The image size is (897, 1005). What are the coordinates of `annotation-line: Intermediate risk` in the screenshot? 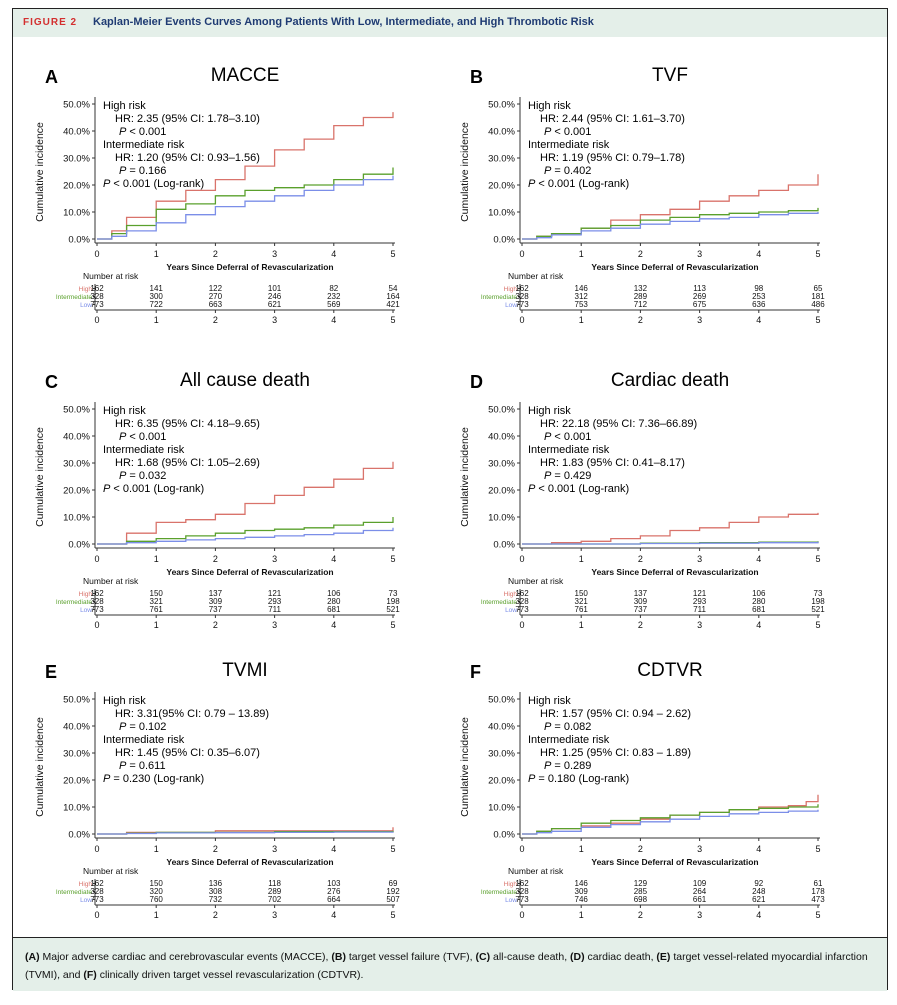 It's located at (569, 145).